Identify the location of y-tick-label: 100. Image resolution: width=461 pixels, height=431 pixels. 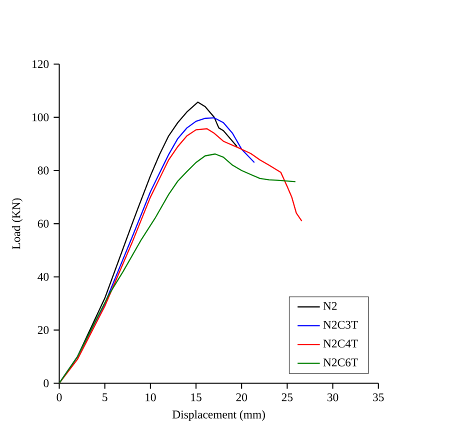
(40, 117).